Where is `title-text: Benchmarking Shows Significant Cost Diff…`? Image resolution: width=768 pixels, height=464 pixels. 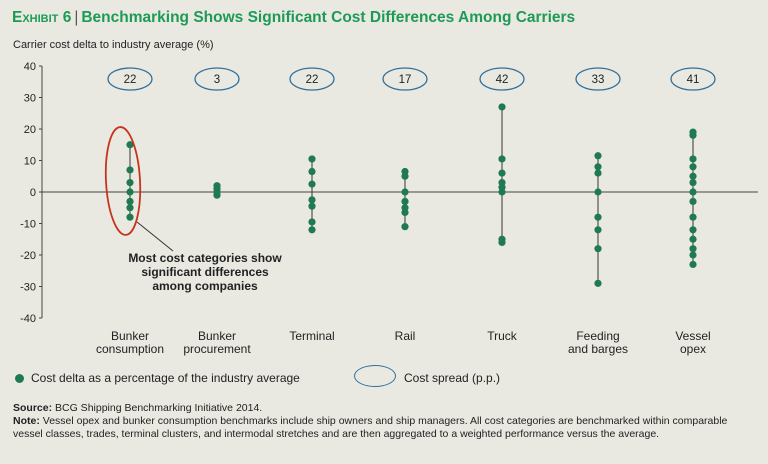
title-text: Benchmarking Shows Significant Cost Diff… is located at coordinates (328, 17).